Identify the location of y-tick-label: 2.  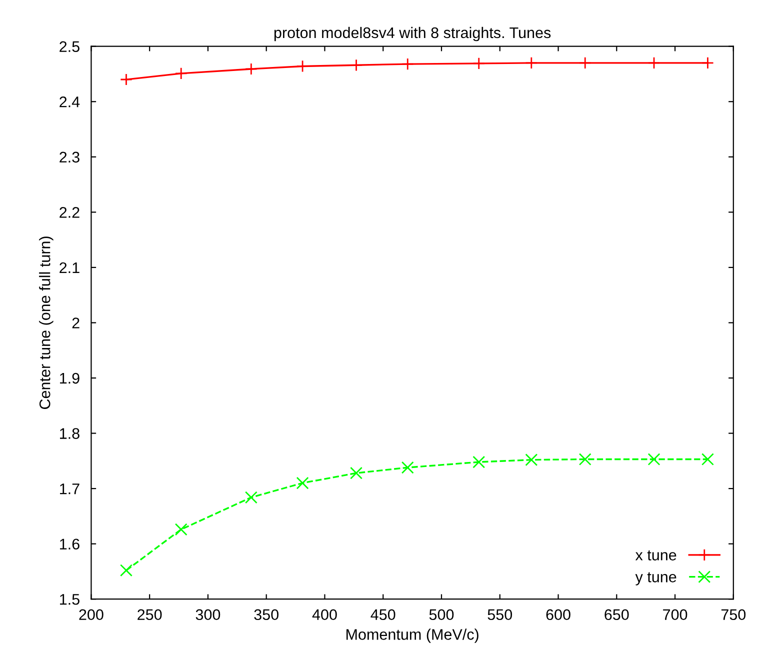
(76, 323).